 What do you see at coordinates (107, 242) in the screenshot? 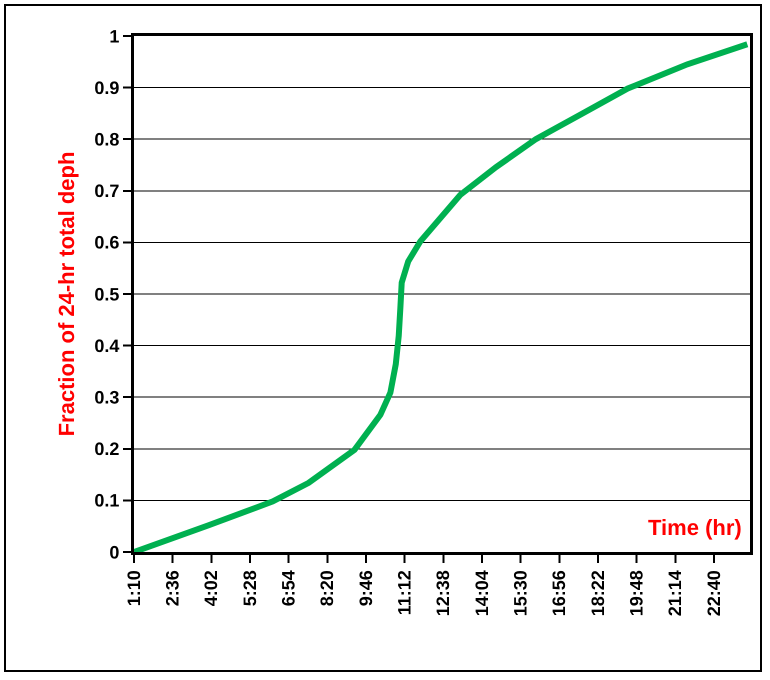
I see `y-tick-label: 0.6` at bounding box center [107, 242].